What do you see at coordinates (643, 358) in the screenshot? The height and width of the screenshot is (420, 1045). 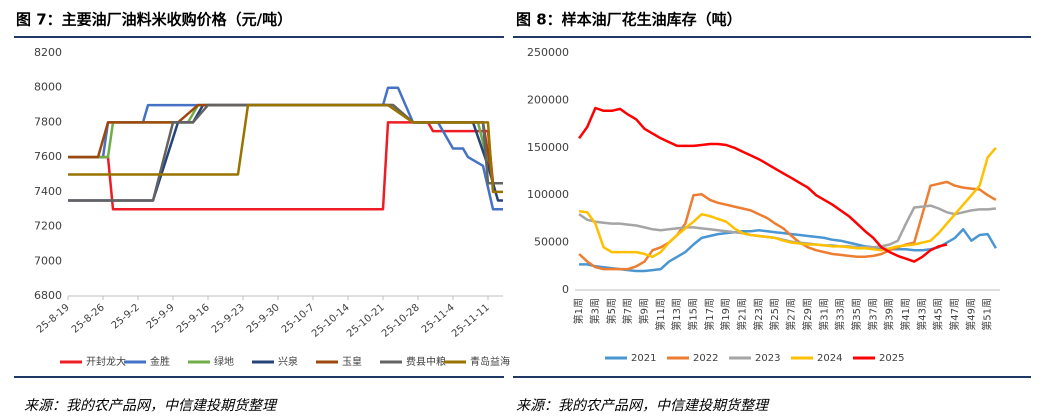 I see `legend-label: 2021` at bounding box center [643, 358].